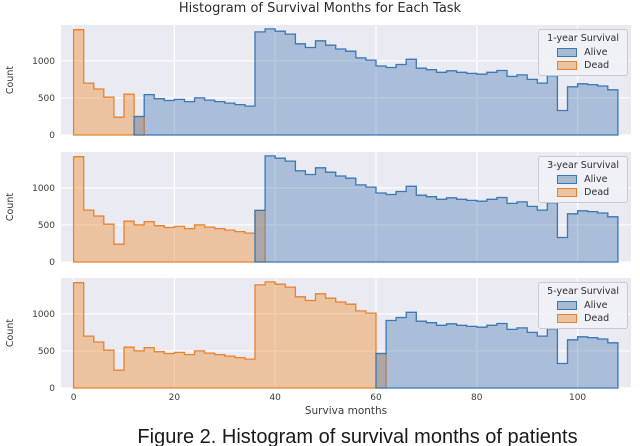 This screenshot has width=640, height=446. I want to click on svg-text: 100, so click(577, 398).